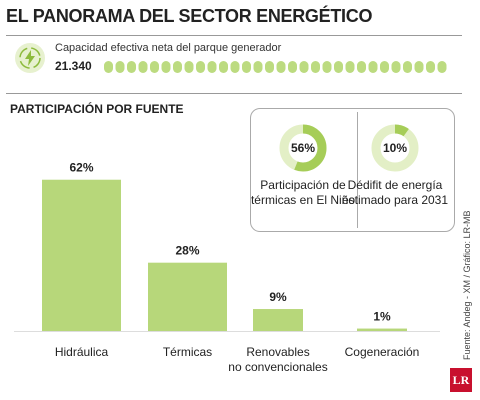 The height and width of the screenshot is (400, 480). What do you see at coordinates (278, 359) in the screenshot?
I see `category-label: Renovables no convencionales` at bounding box center [278, 359].